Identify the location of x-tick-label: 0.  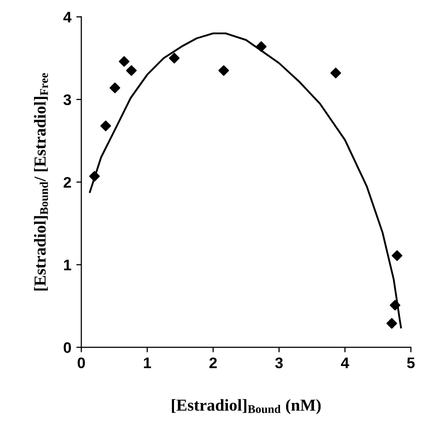
(81, 362).